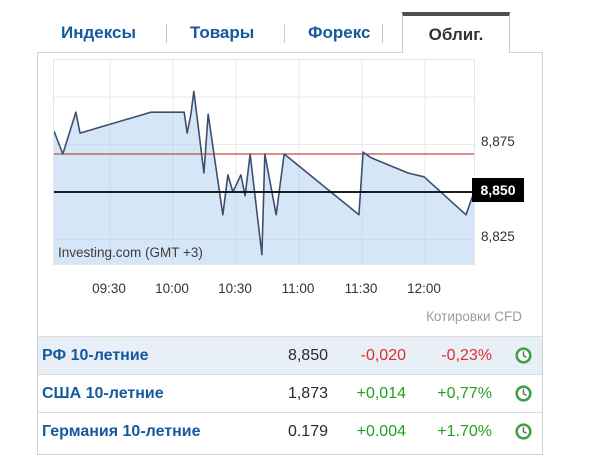 The height and width of the screenshot is (455, 600). I want to click on price-change-percent: +0,77%, so click(464, 393).